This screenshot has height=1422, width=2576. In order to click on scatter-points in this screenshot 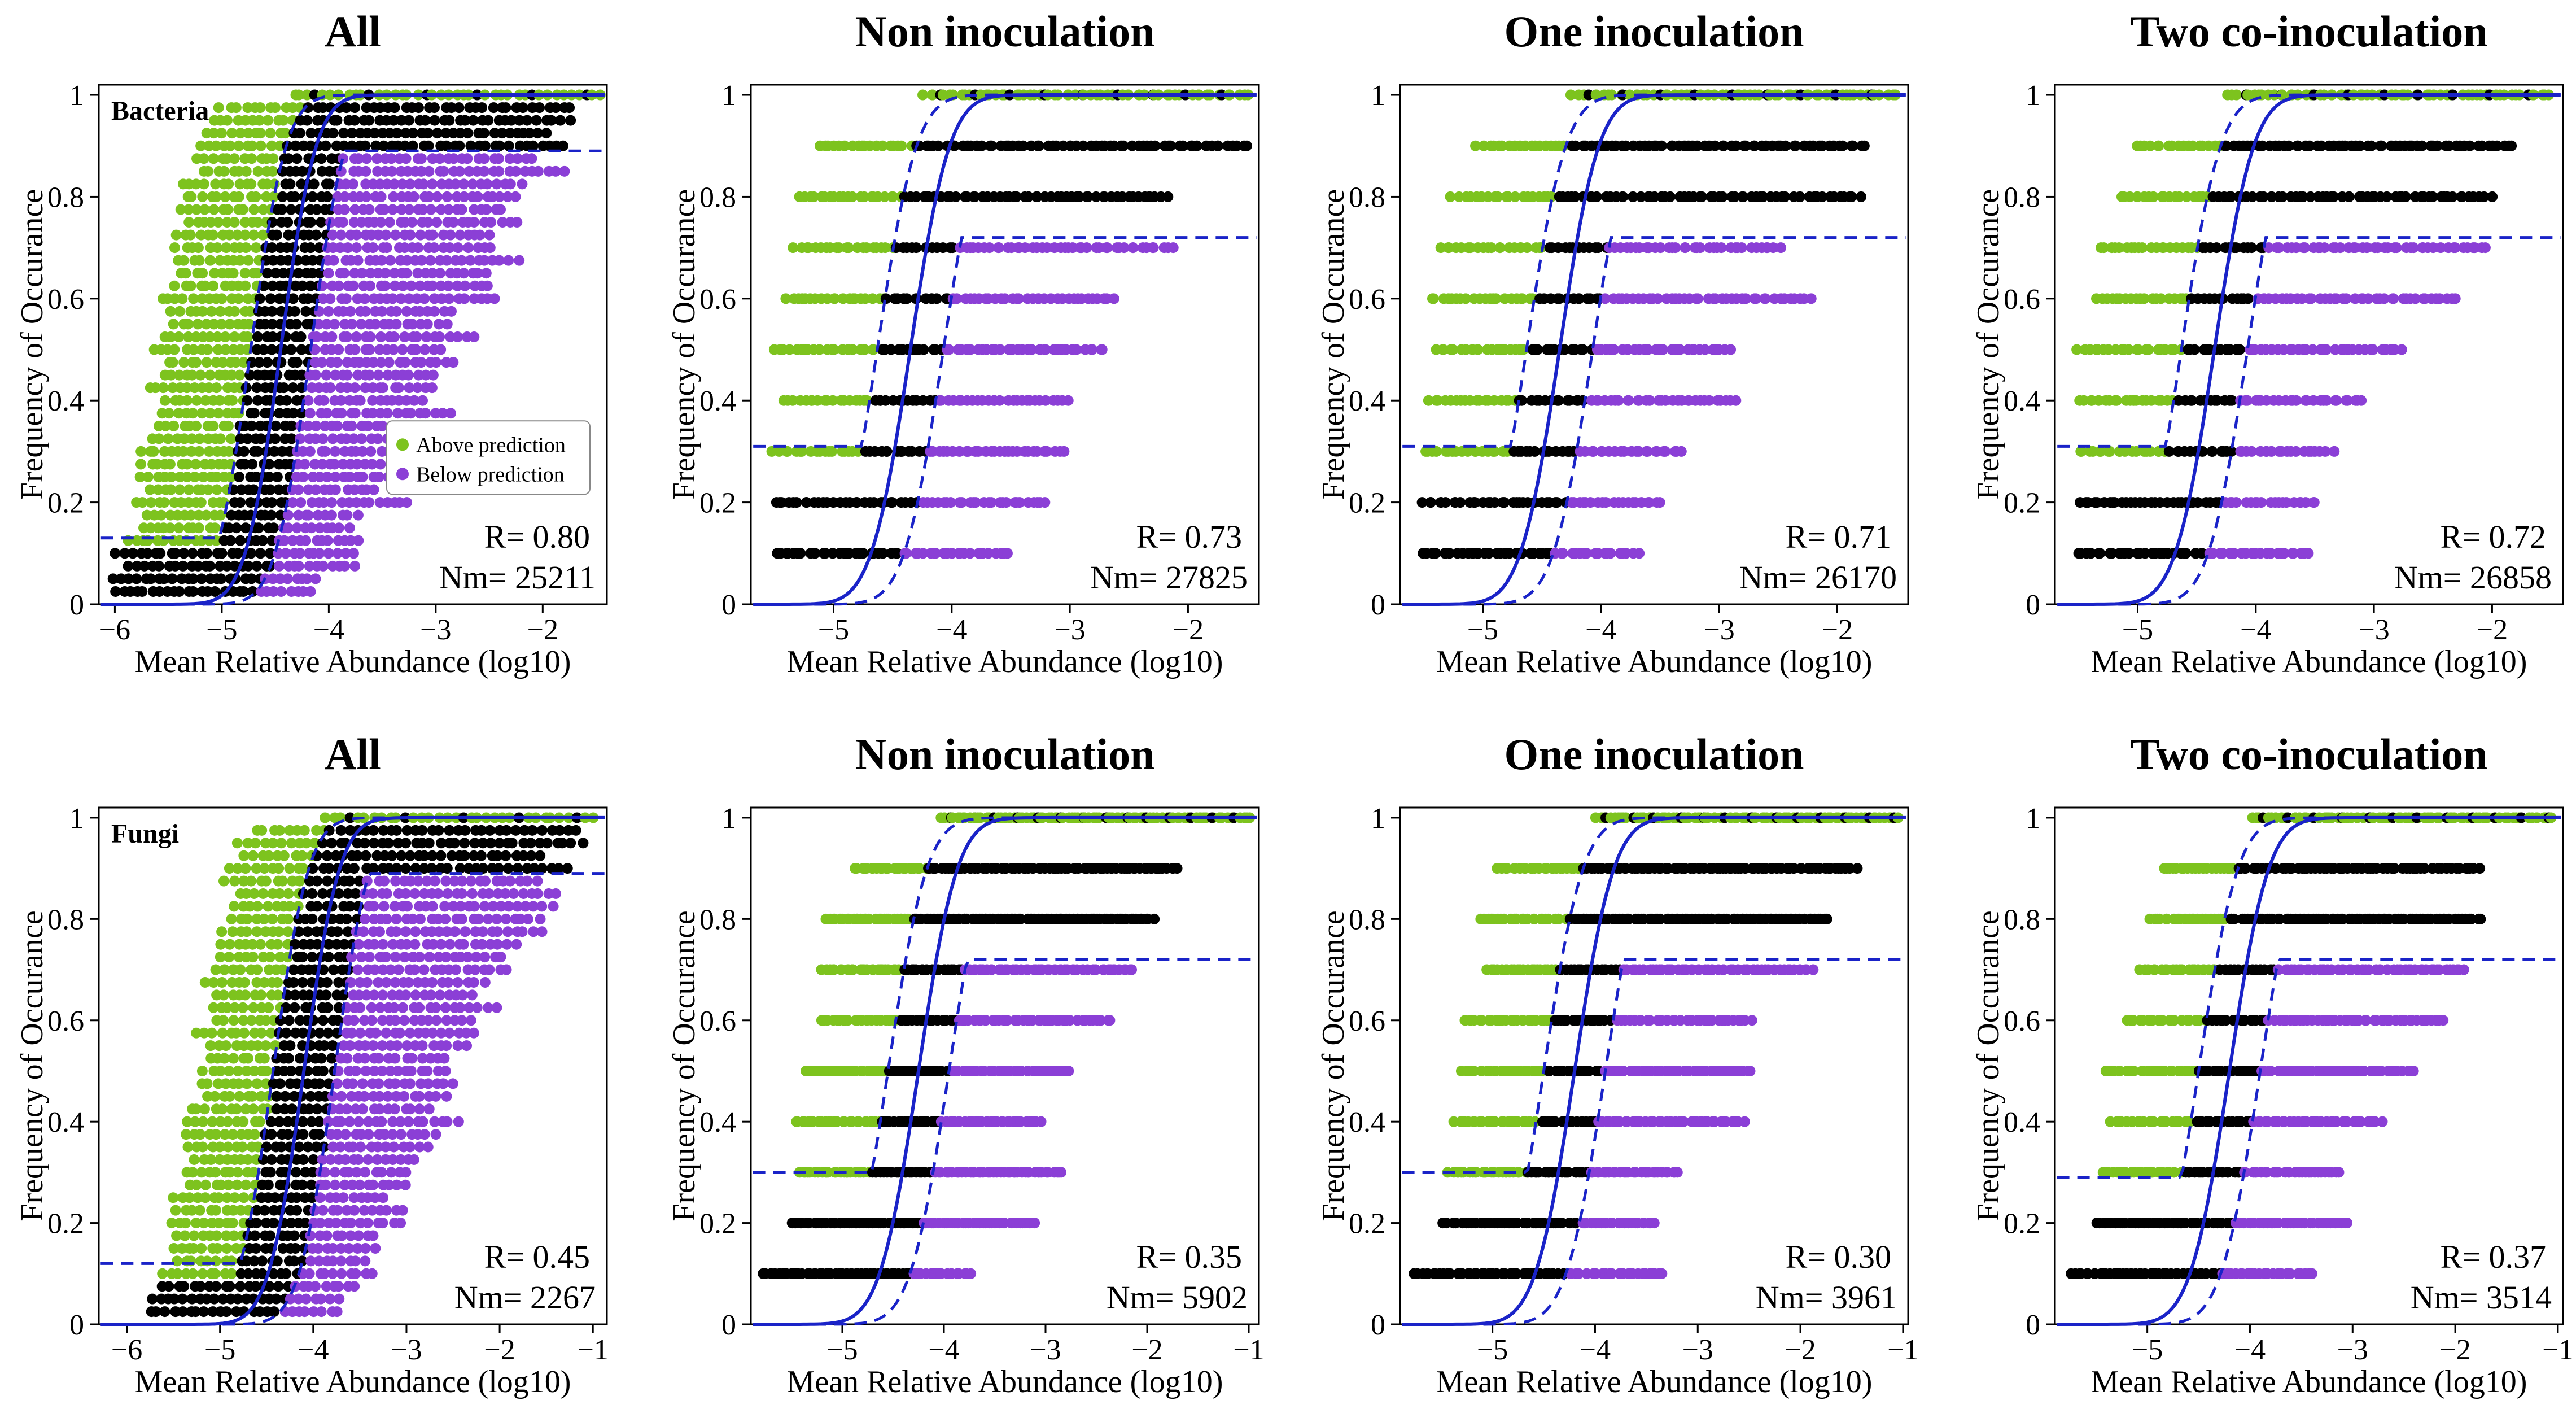, I will do `click(2313, 324)`.